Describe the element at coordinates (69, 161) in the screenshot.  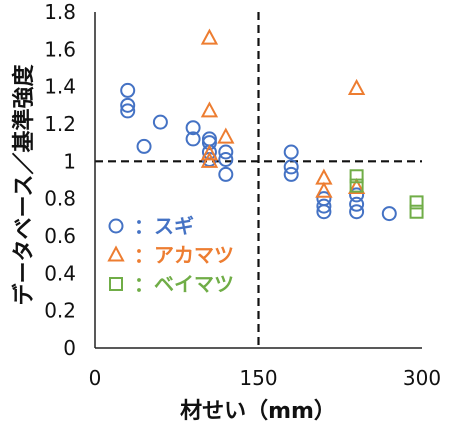
I see `y-tick-label: 1` at that location.